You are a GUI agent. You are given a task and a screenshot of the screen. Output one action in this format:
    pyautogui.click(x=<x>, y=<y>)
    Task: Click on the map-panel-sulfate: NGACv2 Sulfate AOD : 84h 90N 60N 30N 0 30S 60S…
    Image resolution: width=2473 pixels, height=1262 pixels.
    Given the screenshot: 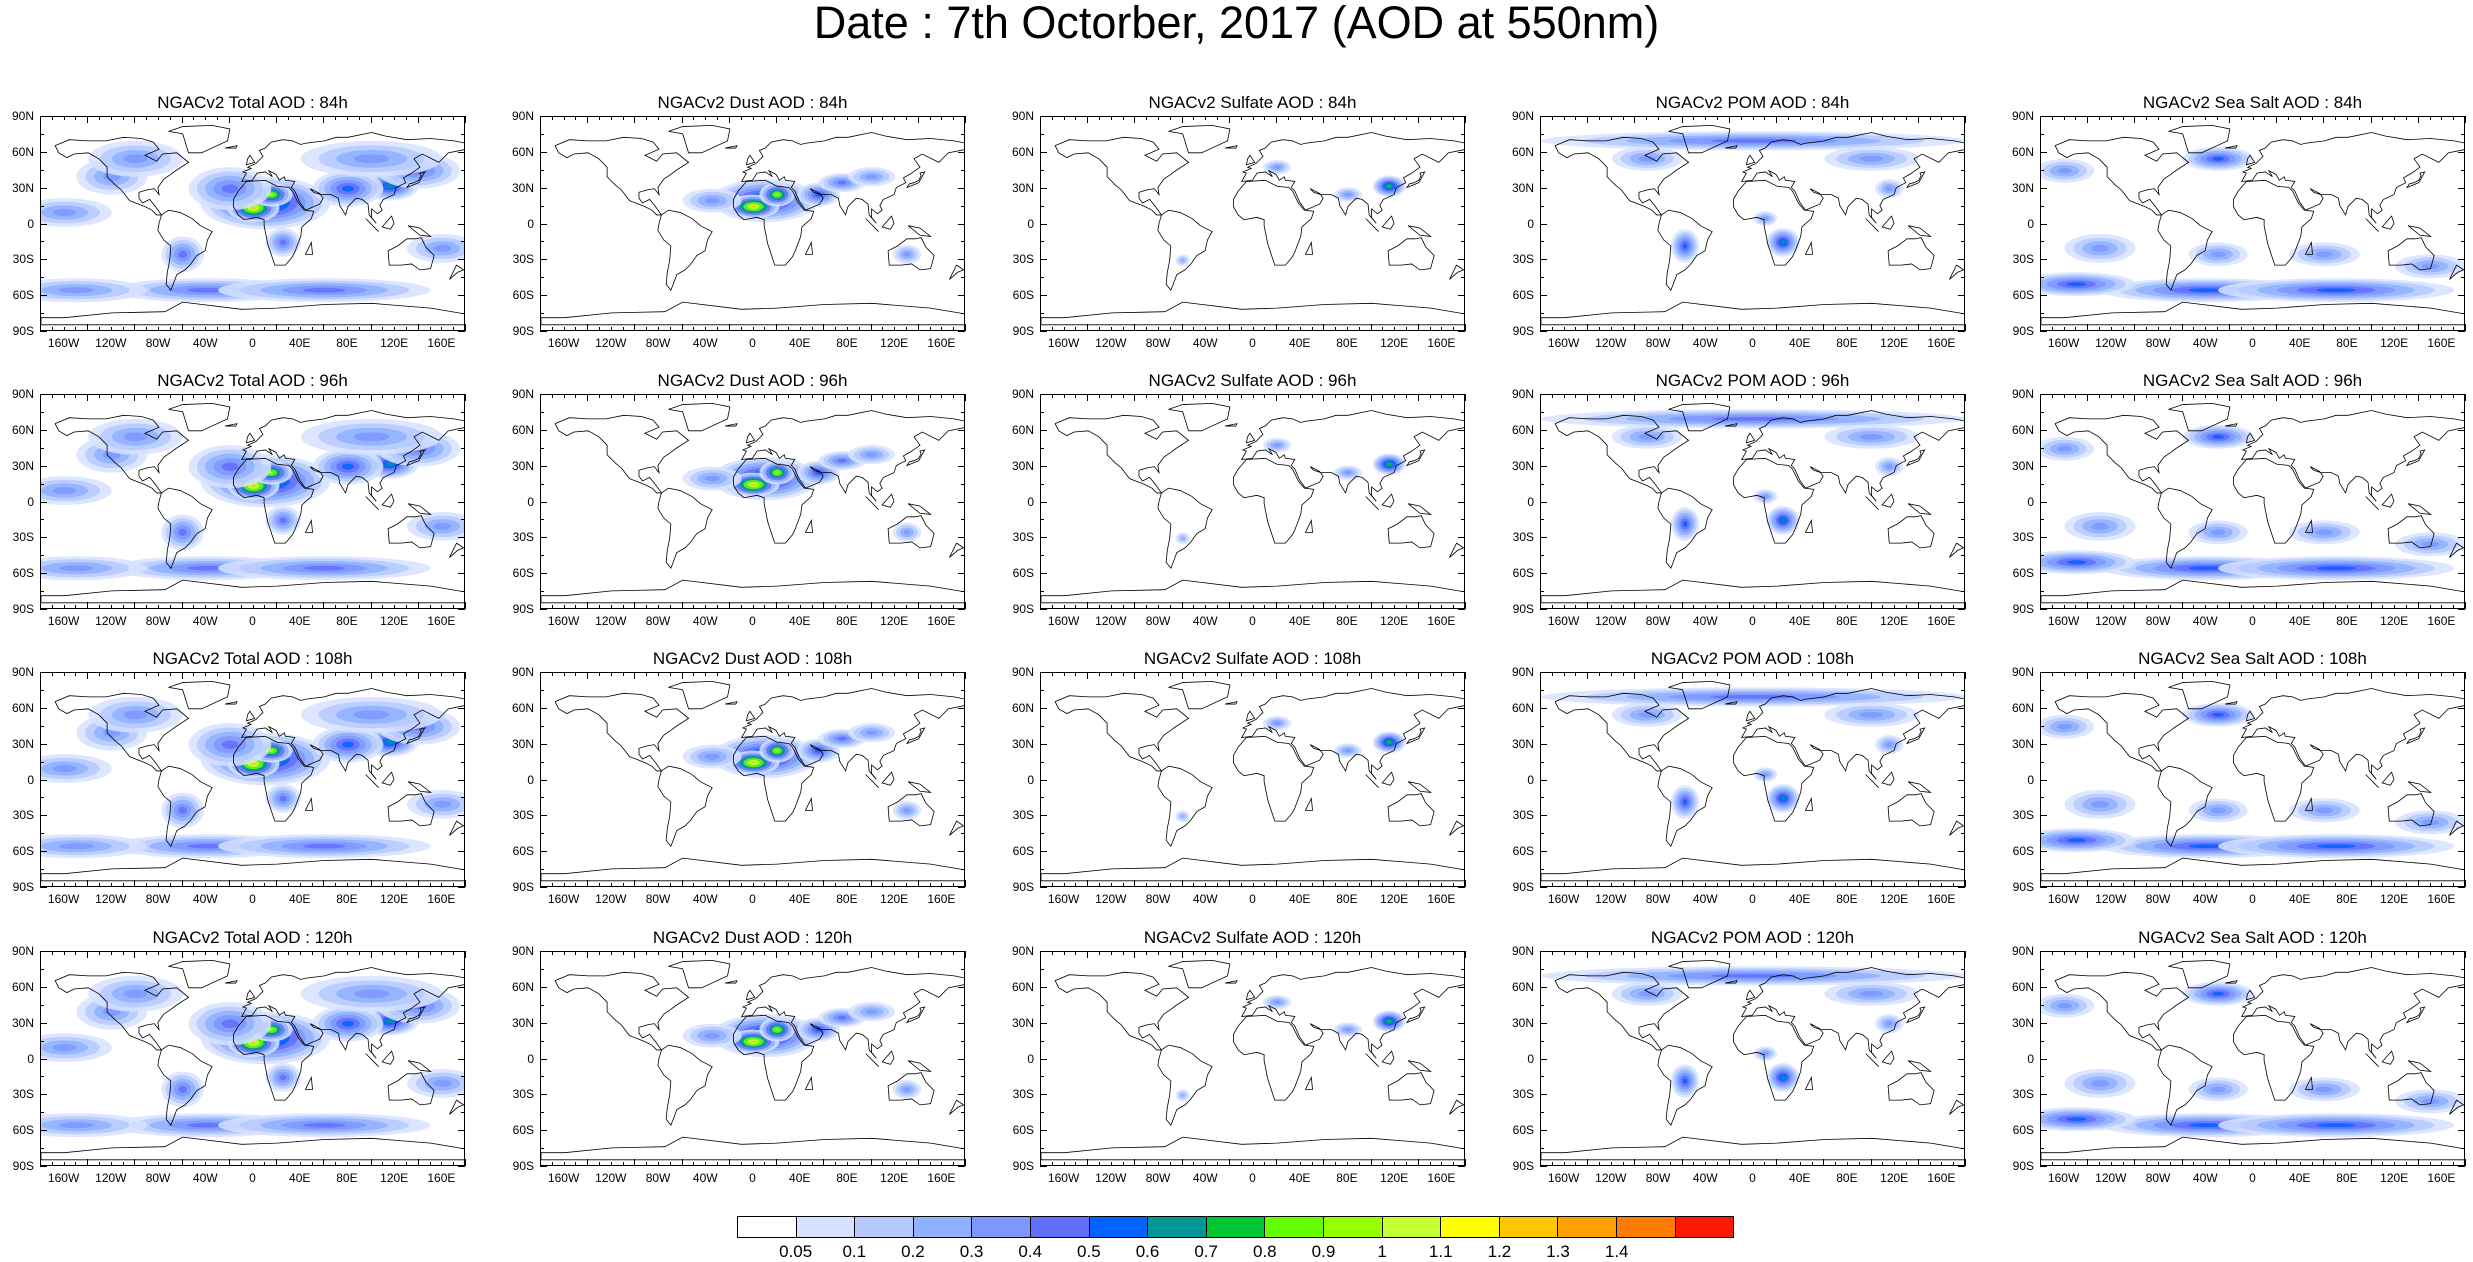 What is the action you would take?
    pyautogui.click(x=1239, y=220)
    